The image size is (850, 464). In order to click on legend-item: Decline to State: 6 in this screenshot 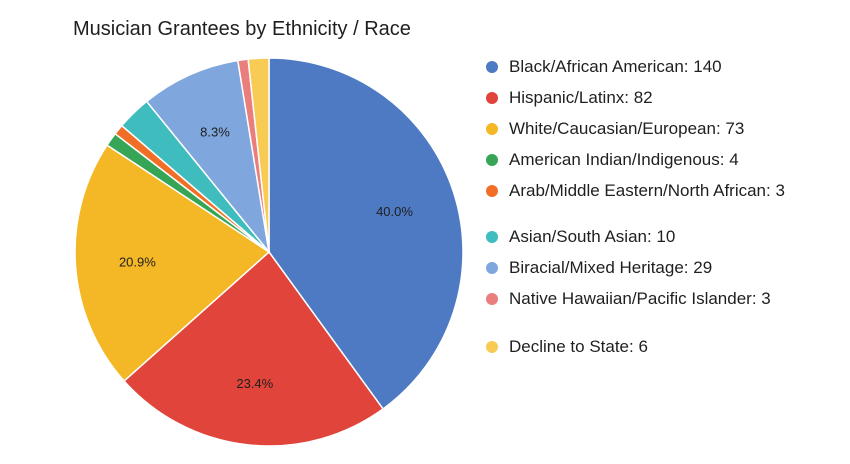, I will do `click(637, 347)`.